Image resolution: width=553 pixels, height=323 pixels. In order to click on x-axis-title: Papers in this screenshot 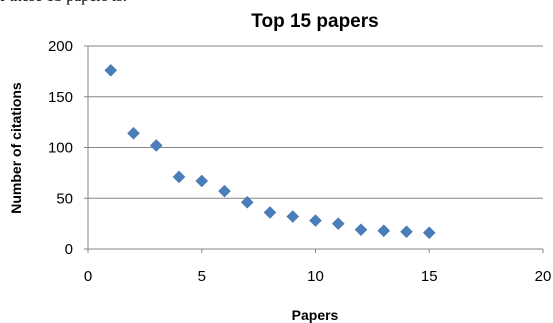, I will do `click(315, 315)`.